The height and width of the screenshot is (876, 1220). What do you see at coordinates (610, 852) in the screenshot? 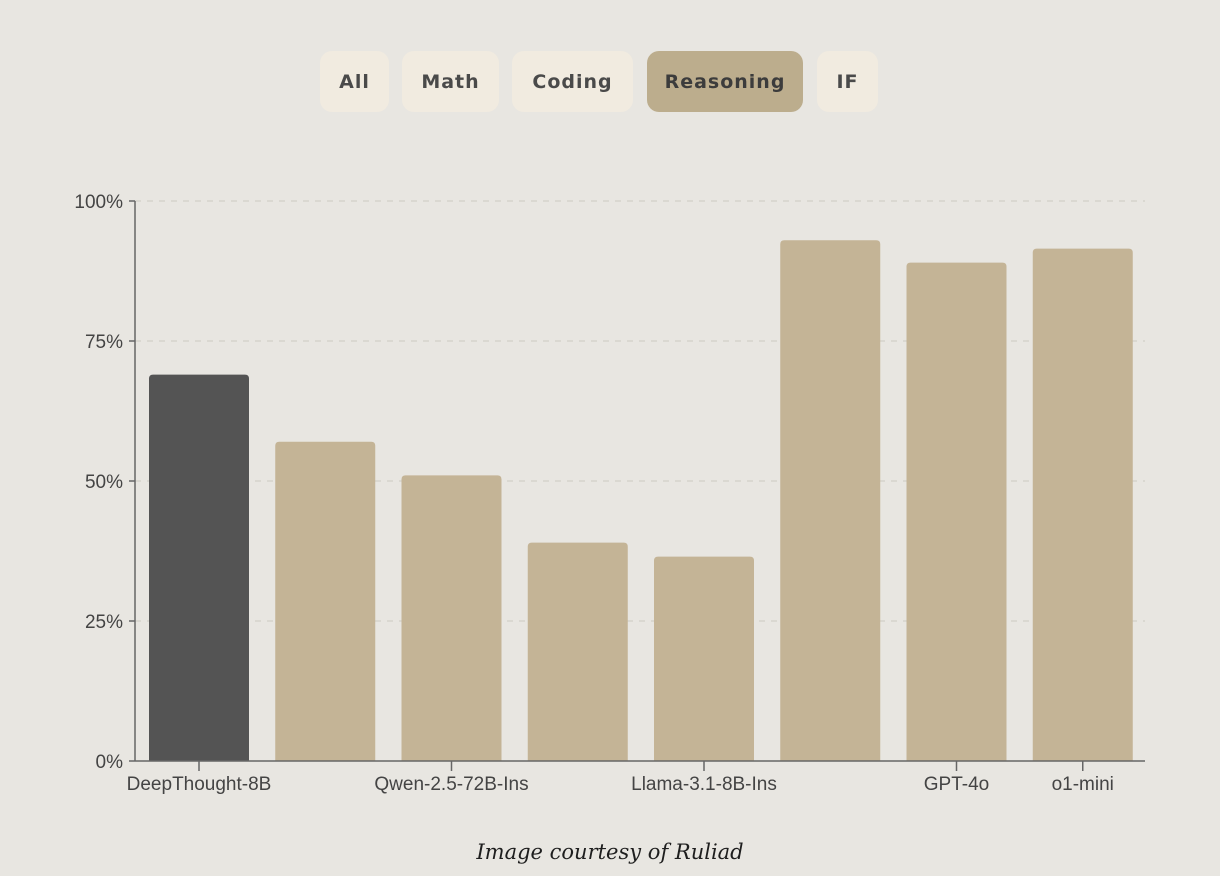
I see `image-caption: Image courtesy of Ruliad` at bounding box center [610, 852].